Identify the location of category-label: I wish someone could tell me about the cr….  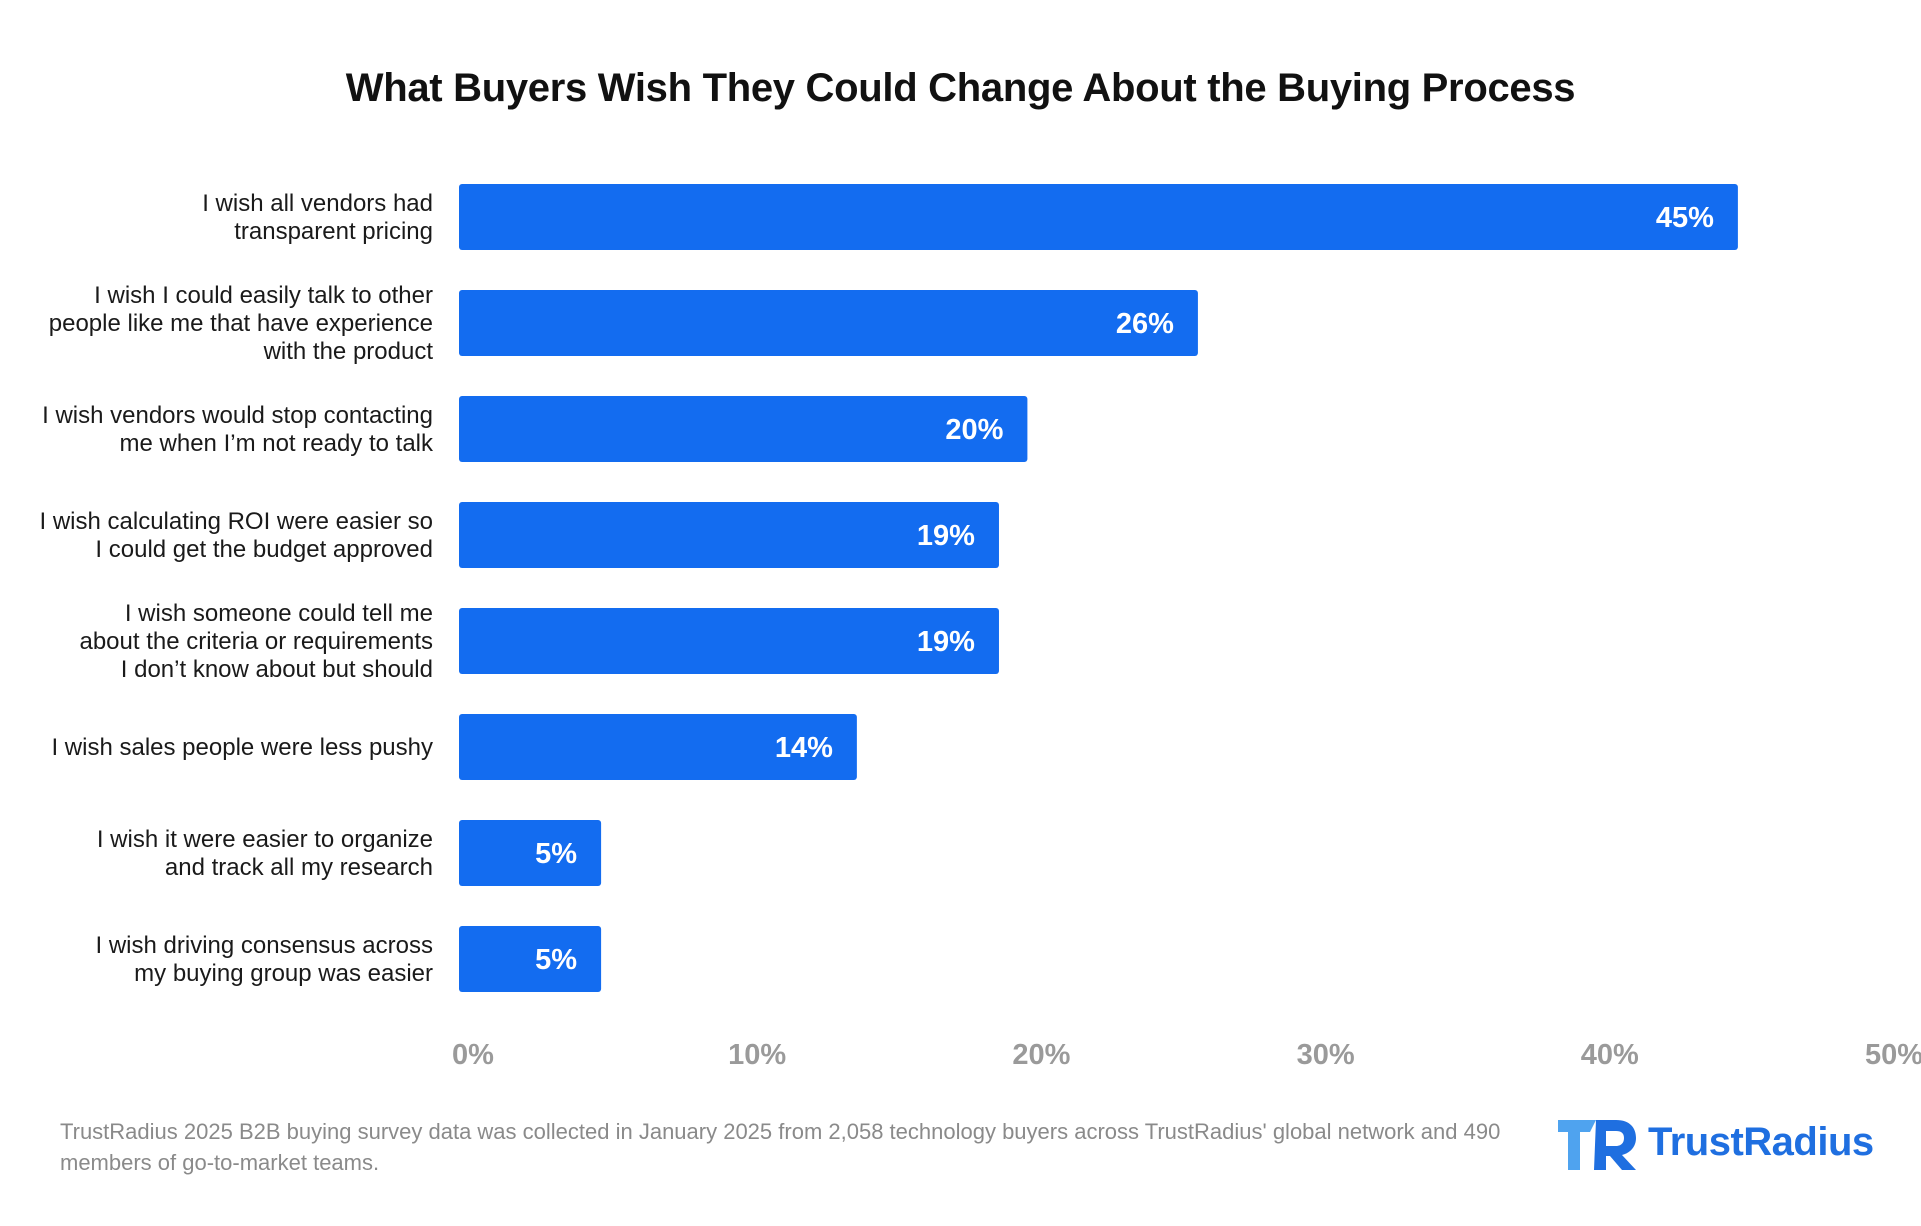
(256, 641).